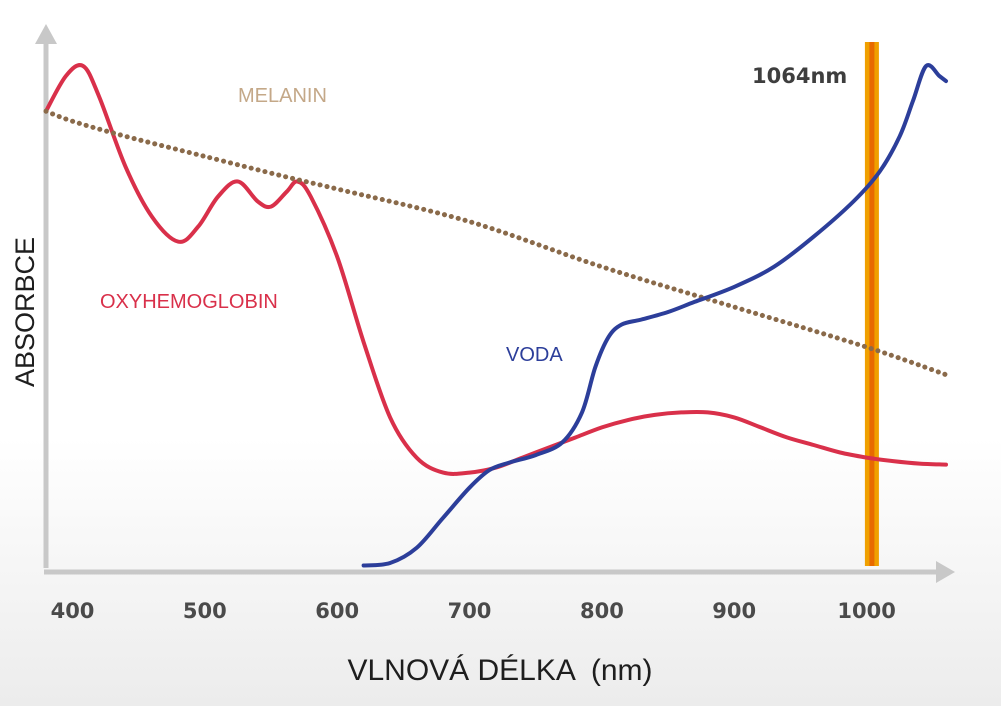  Describe the element at coordinates (73, 611) in the screenshot. I see `x-tick-label-400: 400` at that location.